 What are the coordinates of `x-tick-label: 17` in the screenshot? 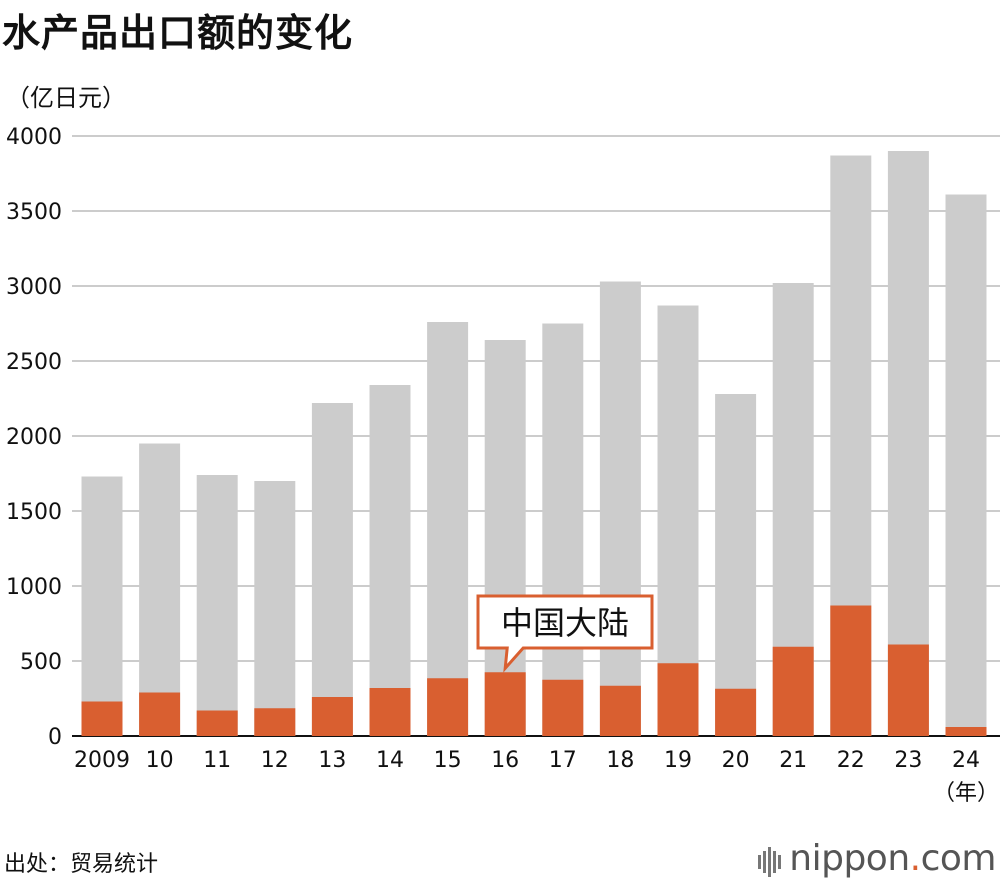 It's located at (563, 760).